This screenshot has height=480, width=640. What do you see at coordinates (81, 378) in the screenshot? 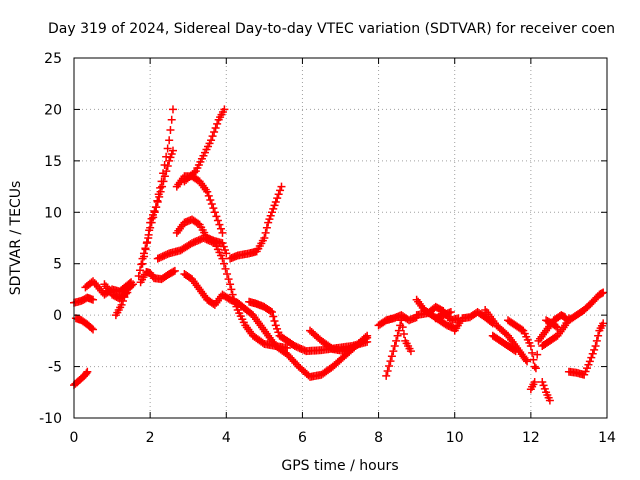
I see `series-s2` at bounding box center [81, 378].